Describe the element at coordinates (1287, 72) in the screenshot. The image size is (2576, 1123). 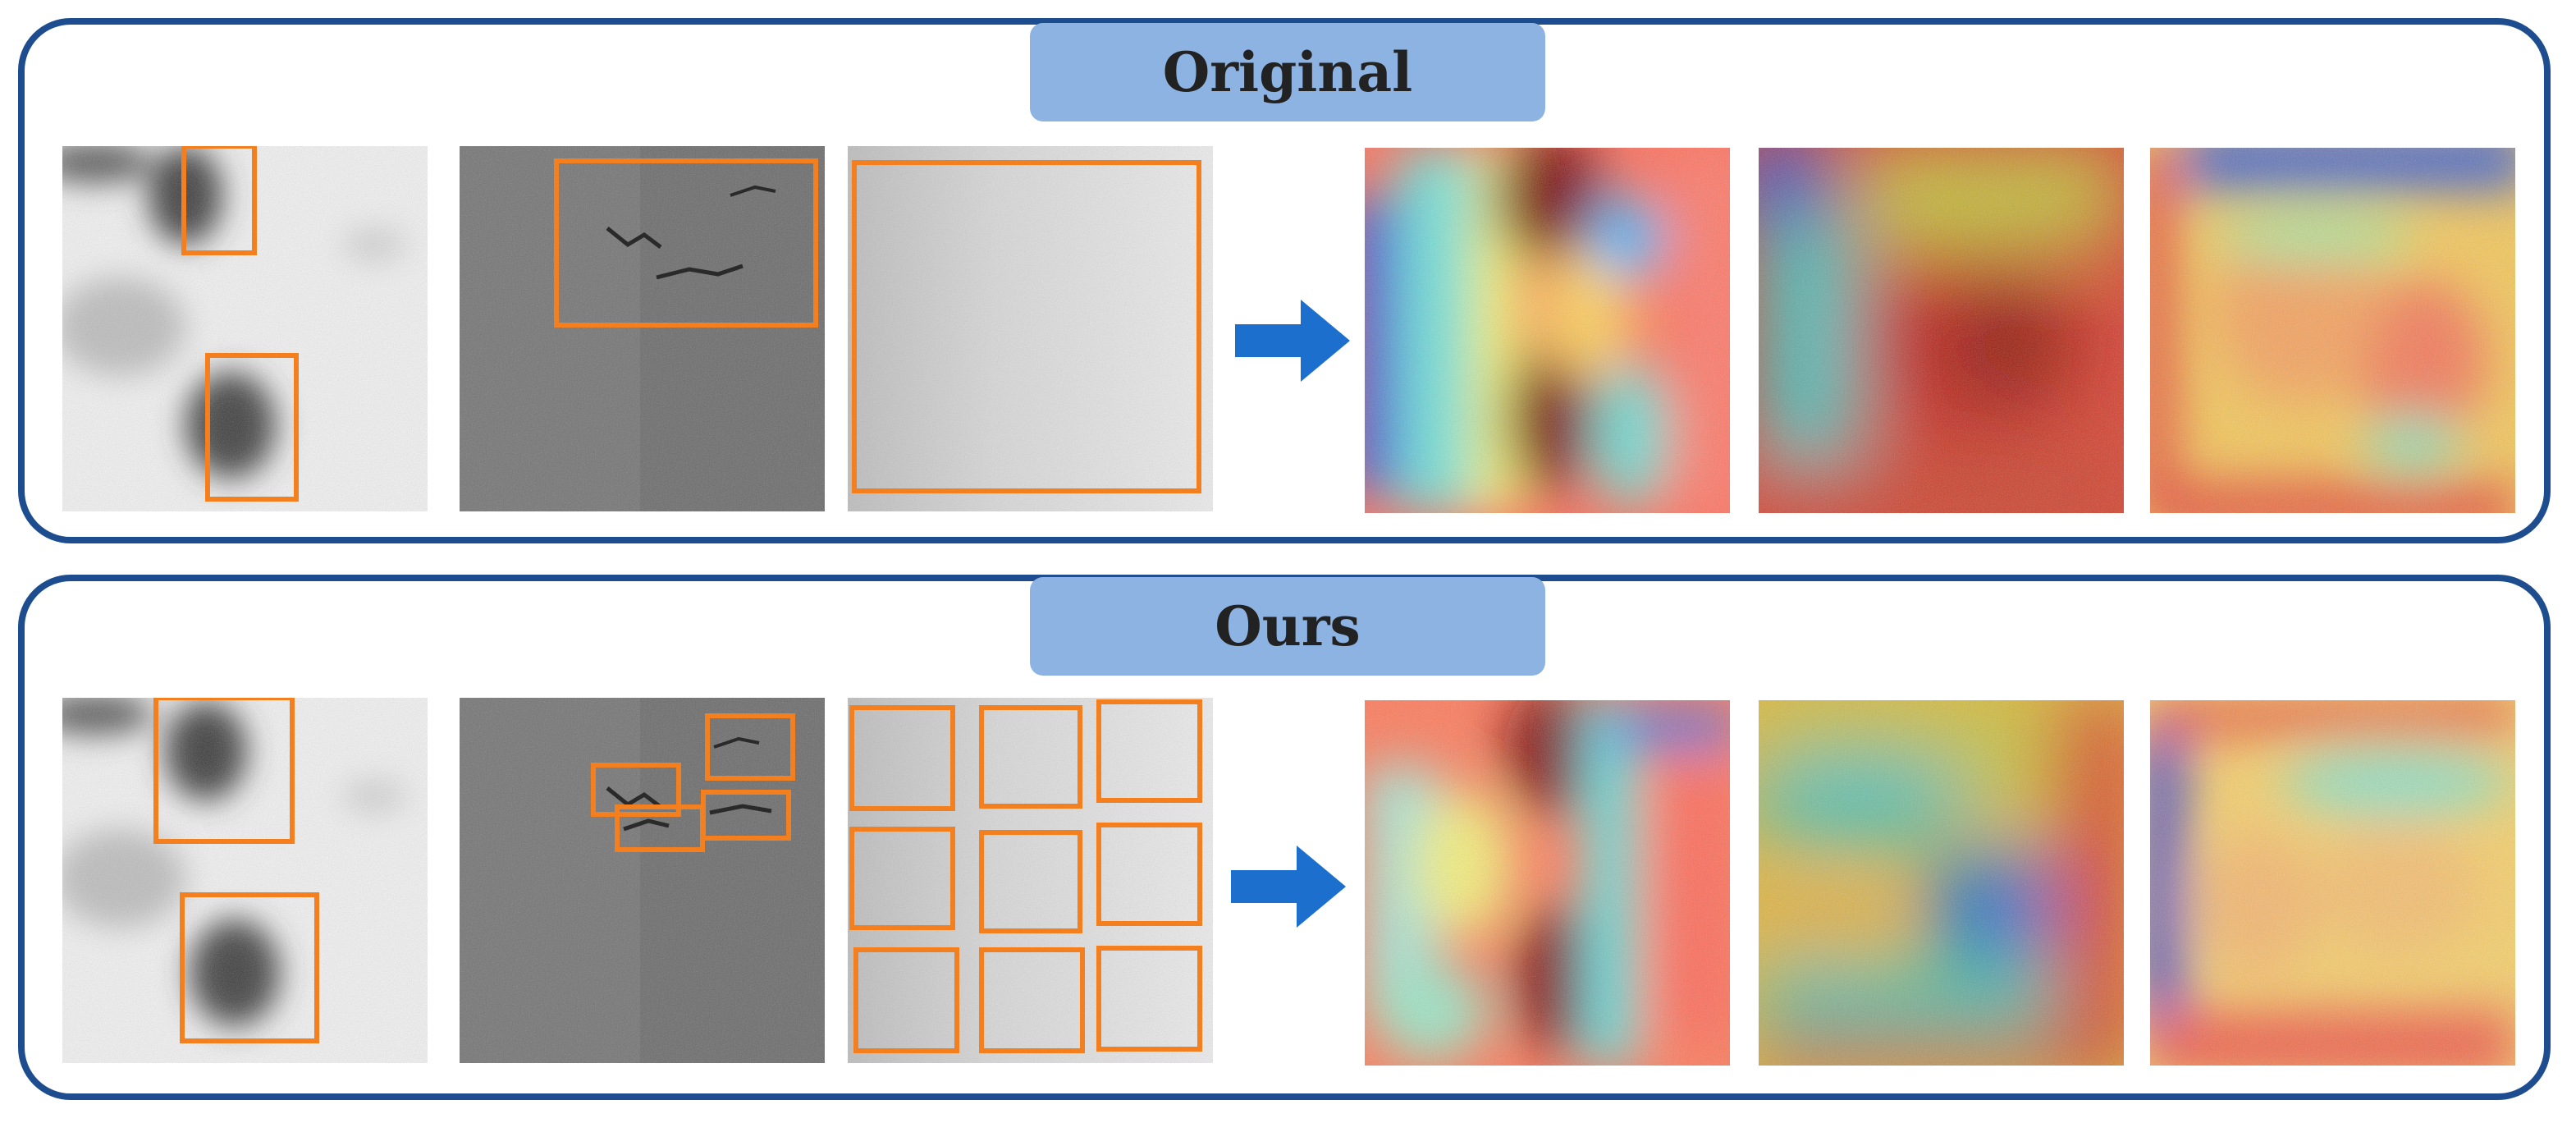
I see `original-title: Original` at that location.